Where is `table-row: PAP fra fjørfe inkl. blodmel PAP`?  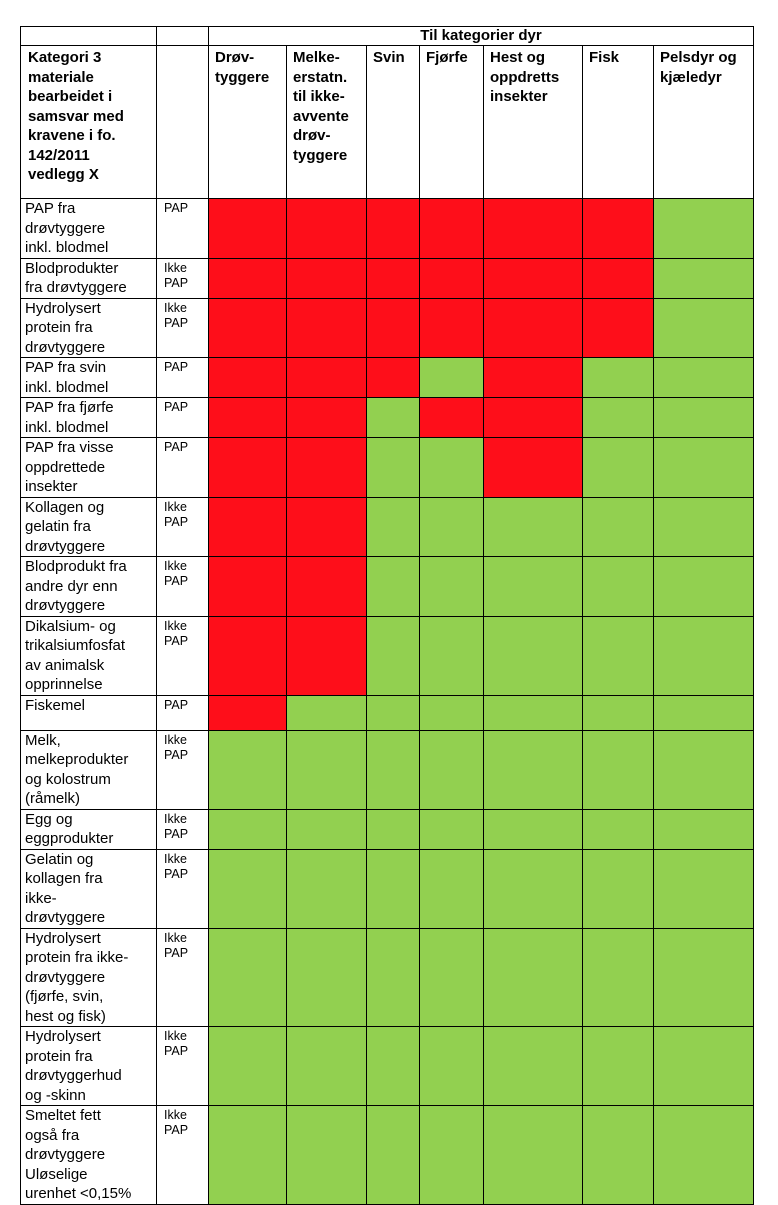
table-row: PAP fra fjørfe inkl. blodmel PAP is located at coordinates (387, 417).